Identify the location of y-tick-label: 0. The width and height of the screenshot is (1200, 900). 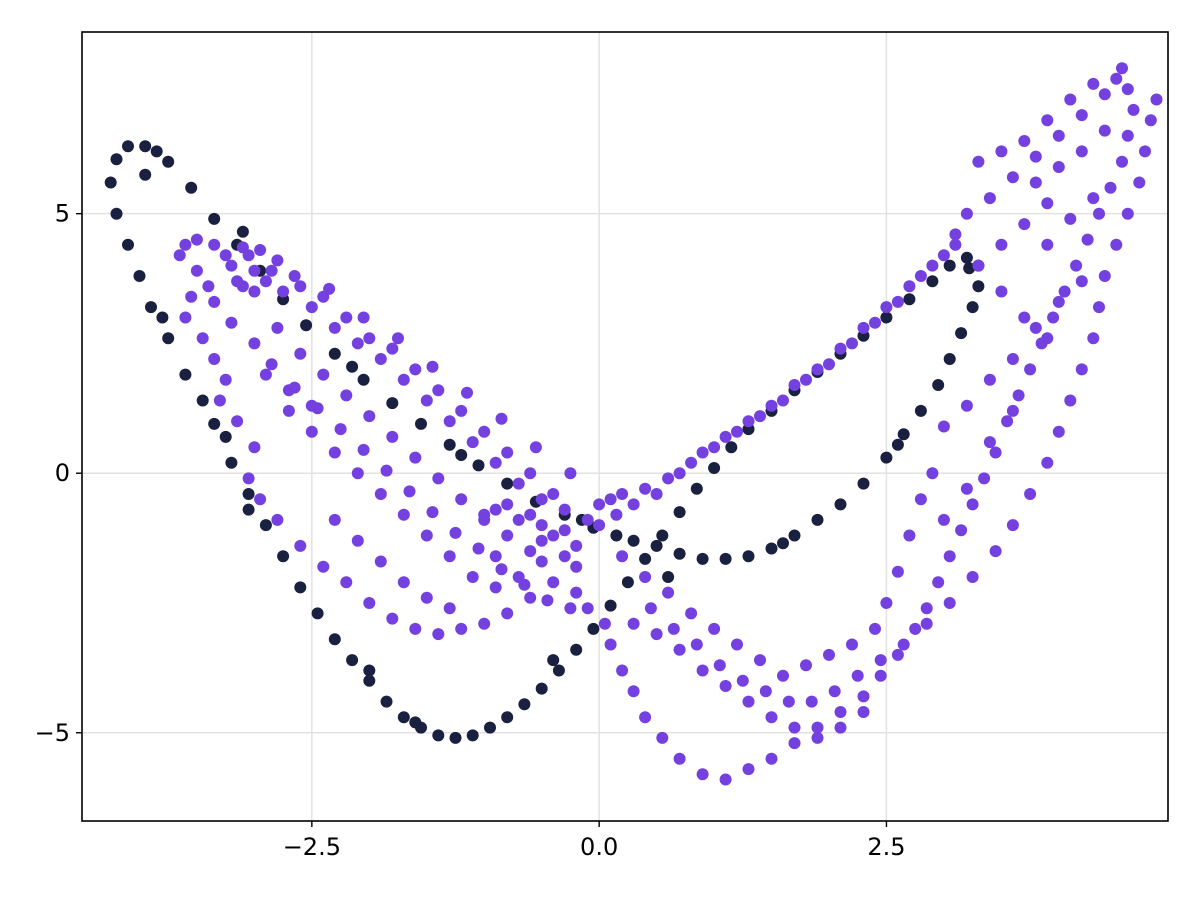
(62, 473).